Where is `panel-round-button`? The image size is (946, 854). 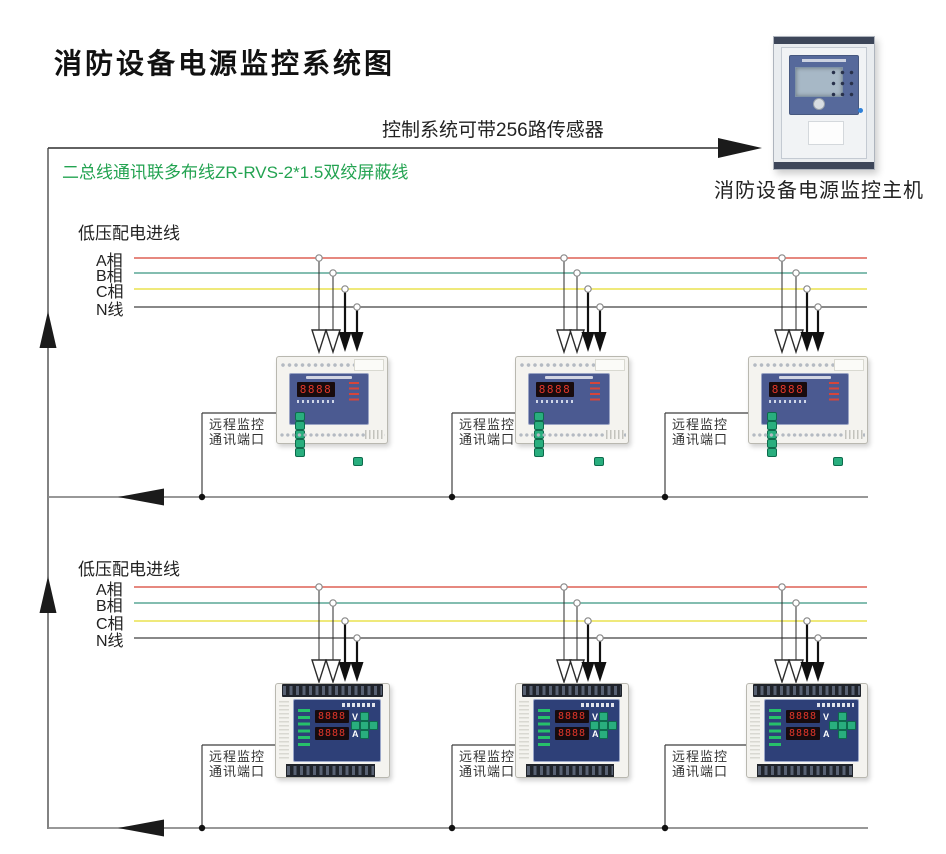
panel-round-button is located at coordinates (819, 104).